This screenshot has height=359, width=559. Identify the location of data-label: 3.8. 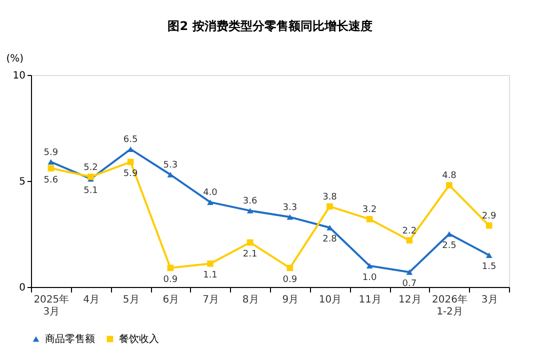
(330, 197).